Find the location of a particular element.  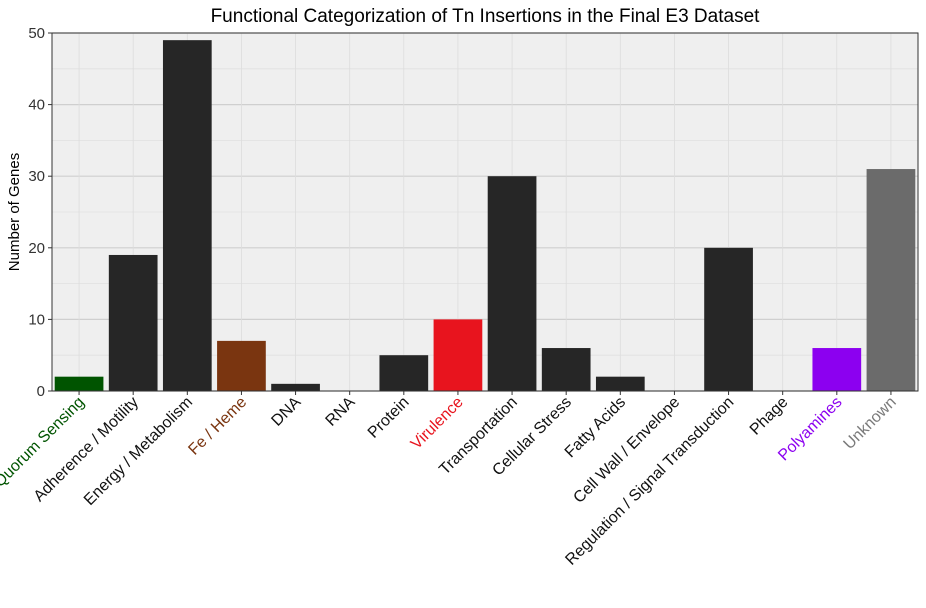

x-tick-label: RNA is located at coordinates (341, 412).